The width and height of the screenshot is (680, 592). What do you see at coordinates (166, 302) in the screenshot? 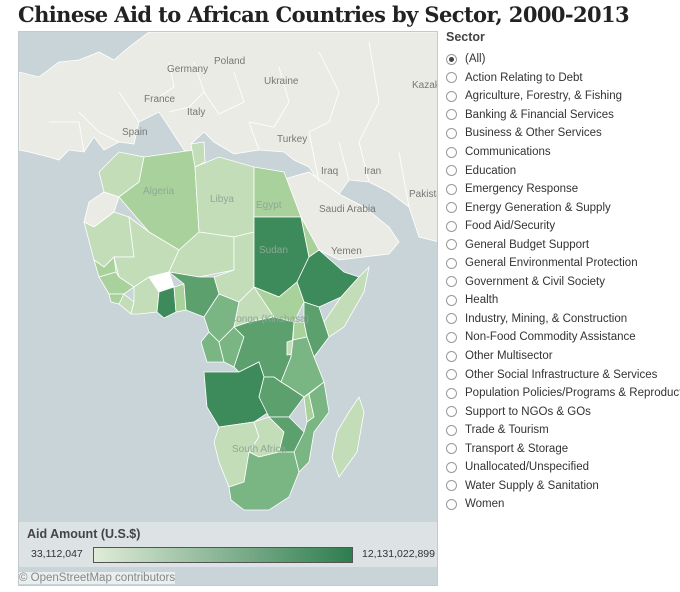
I see `country-ghana` at bounding box center [166, 302].